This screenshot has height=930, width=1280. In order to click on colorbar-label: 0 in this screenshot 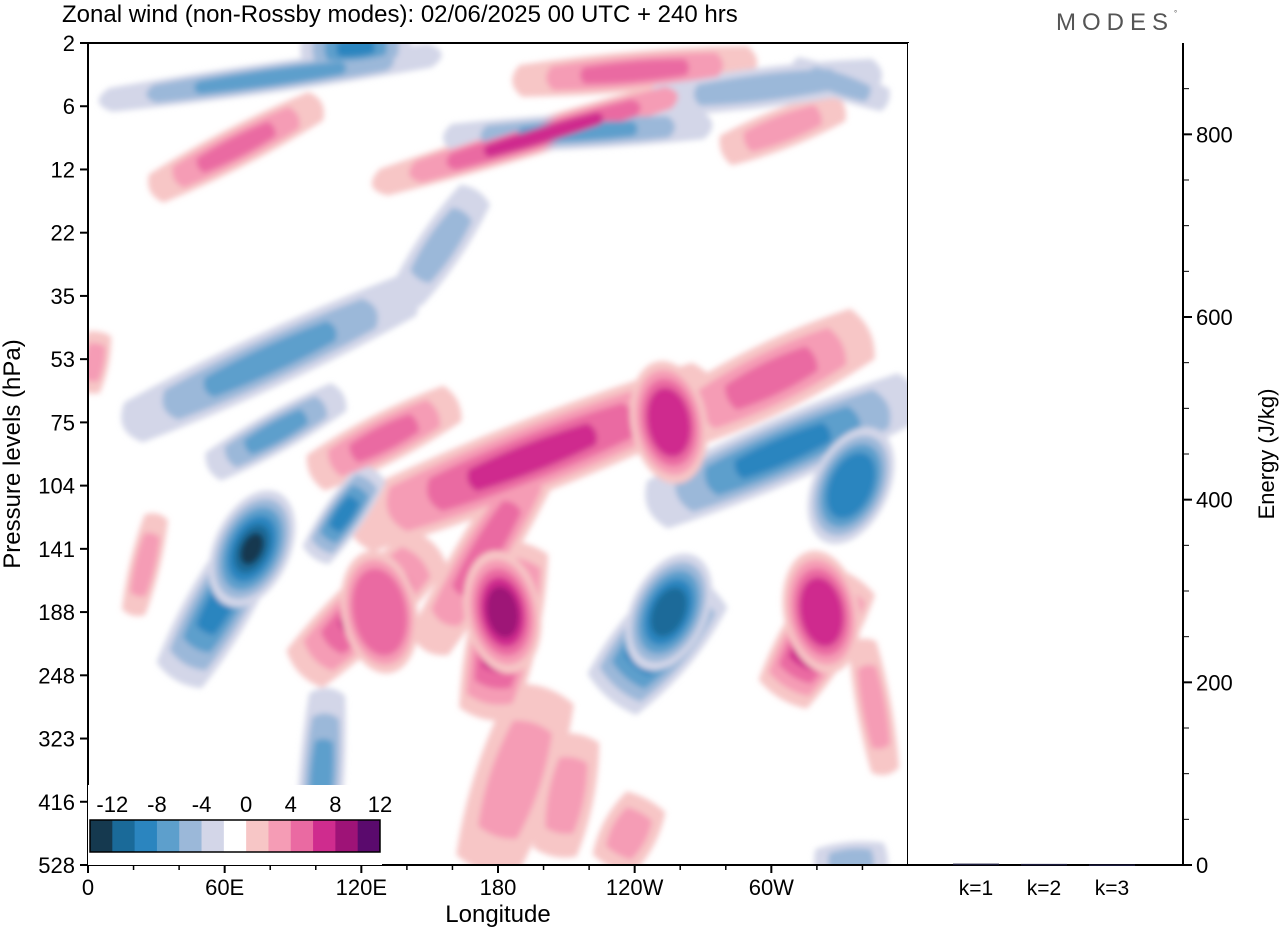, I will do `click(246, 804)`.